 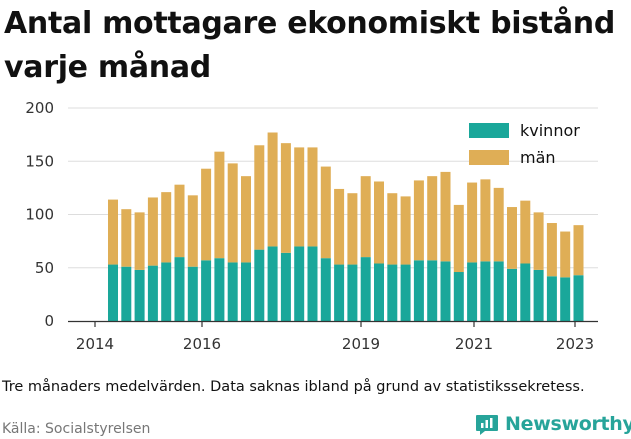 I want to click on x-axis: 2014 2016 2019 2021 2023, so click(x=333, y=336).